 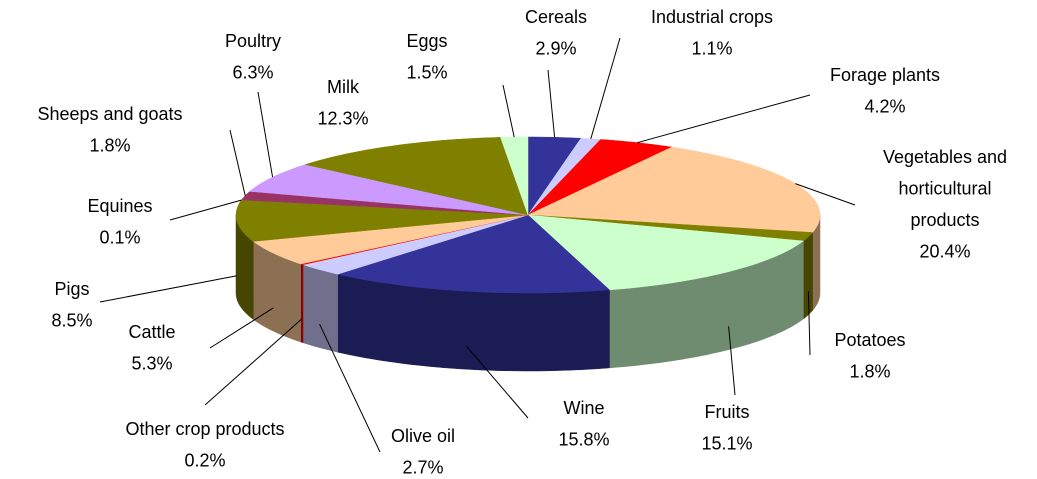 I want to click on category-label: Equines, so click(x=119, y=206).